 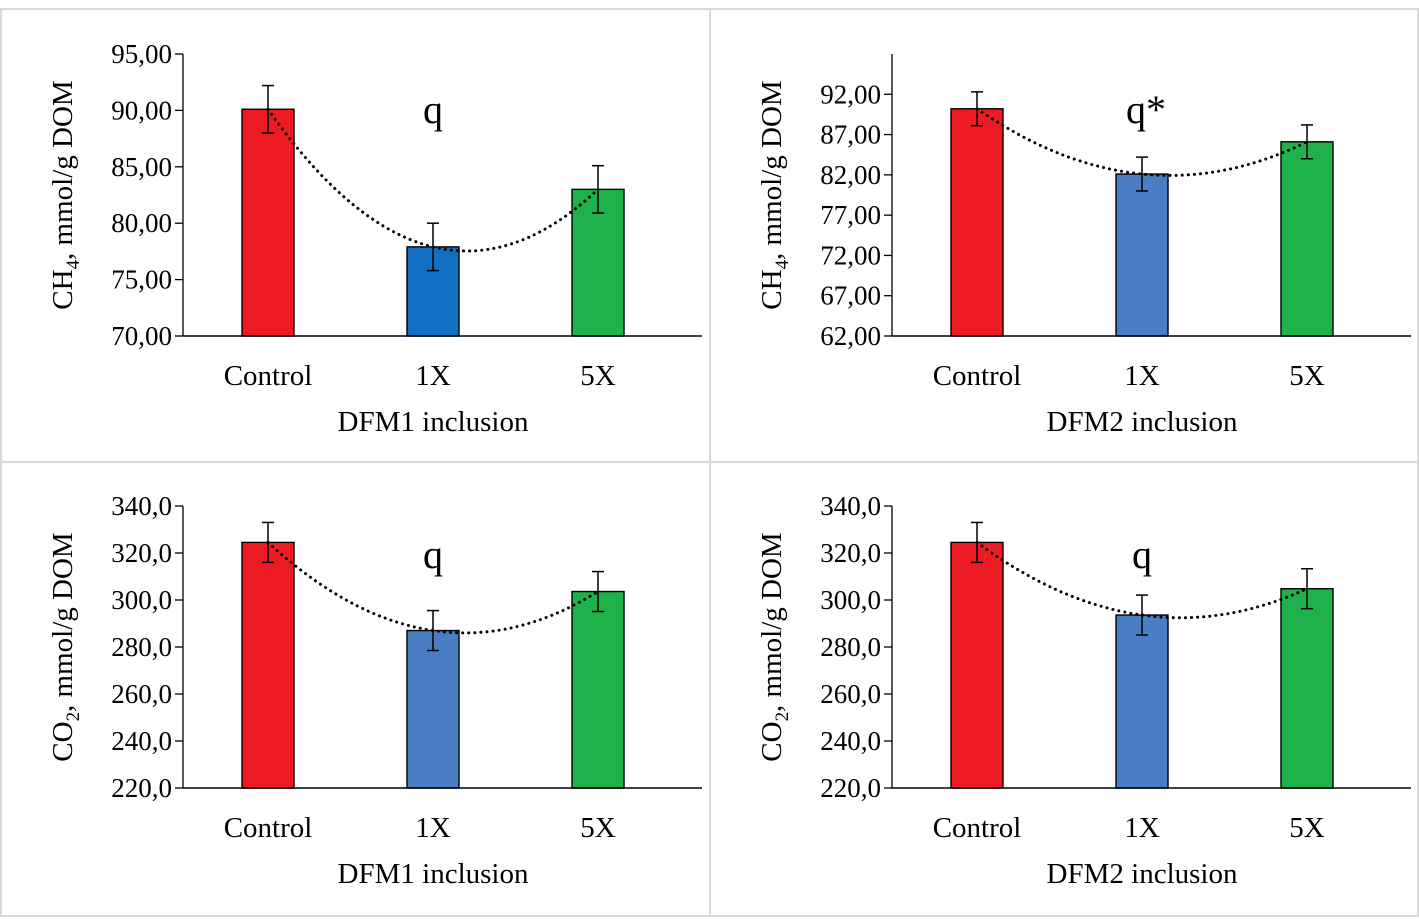 I want to click on significance-annotation: q*, so click(x=1146, y=109).